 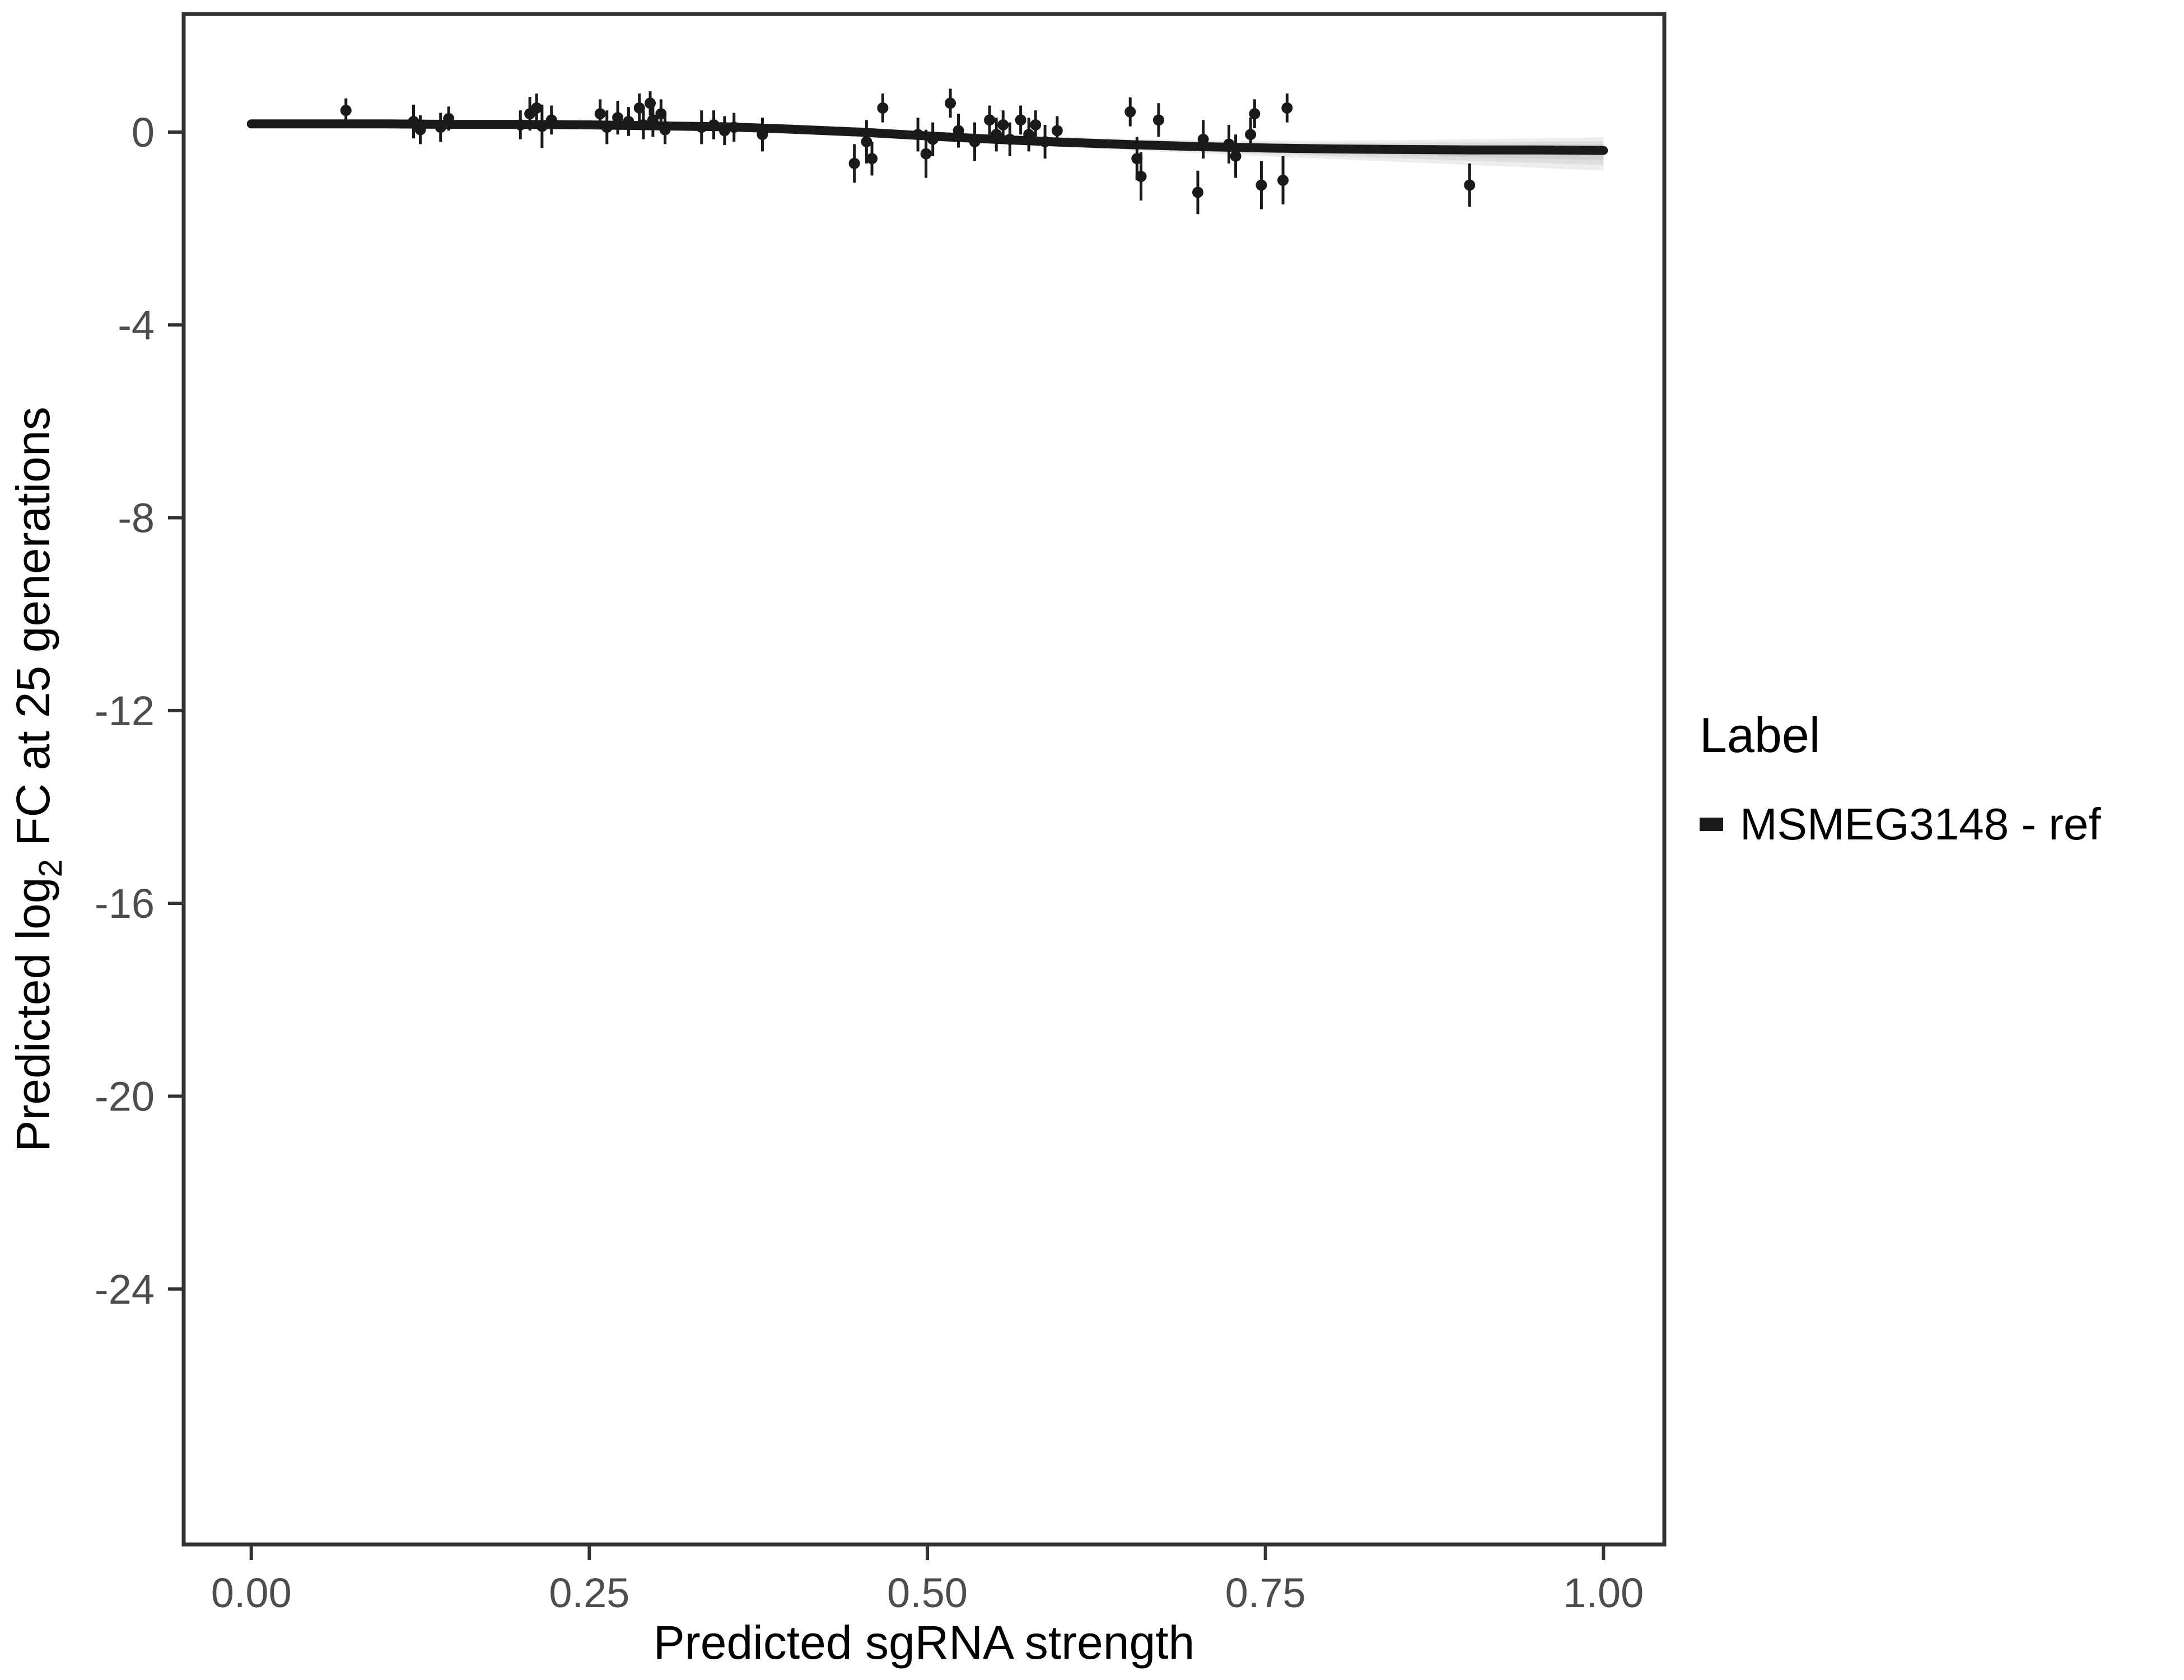 What do you see at coordinates (38, 779) in the screenshot?
I see `svg-text:Predicted log2 FC at 25 gener: Predicted log2 FC at 25 generations` at bounding box center [38, 779].